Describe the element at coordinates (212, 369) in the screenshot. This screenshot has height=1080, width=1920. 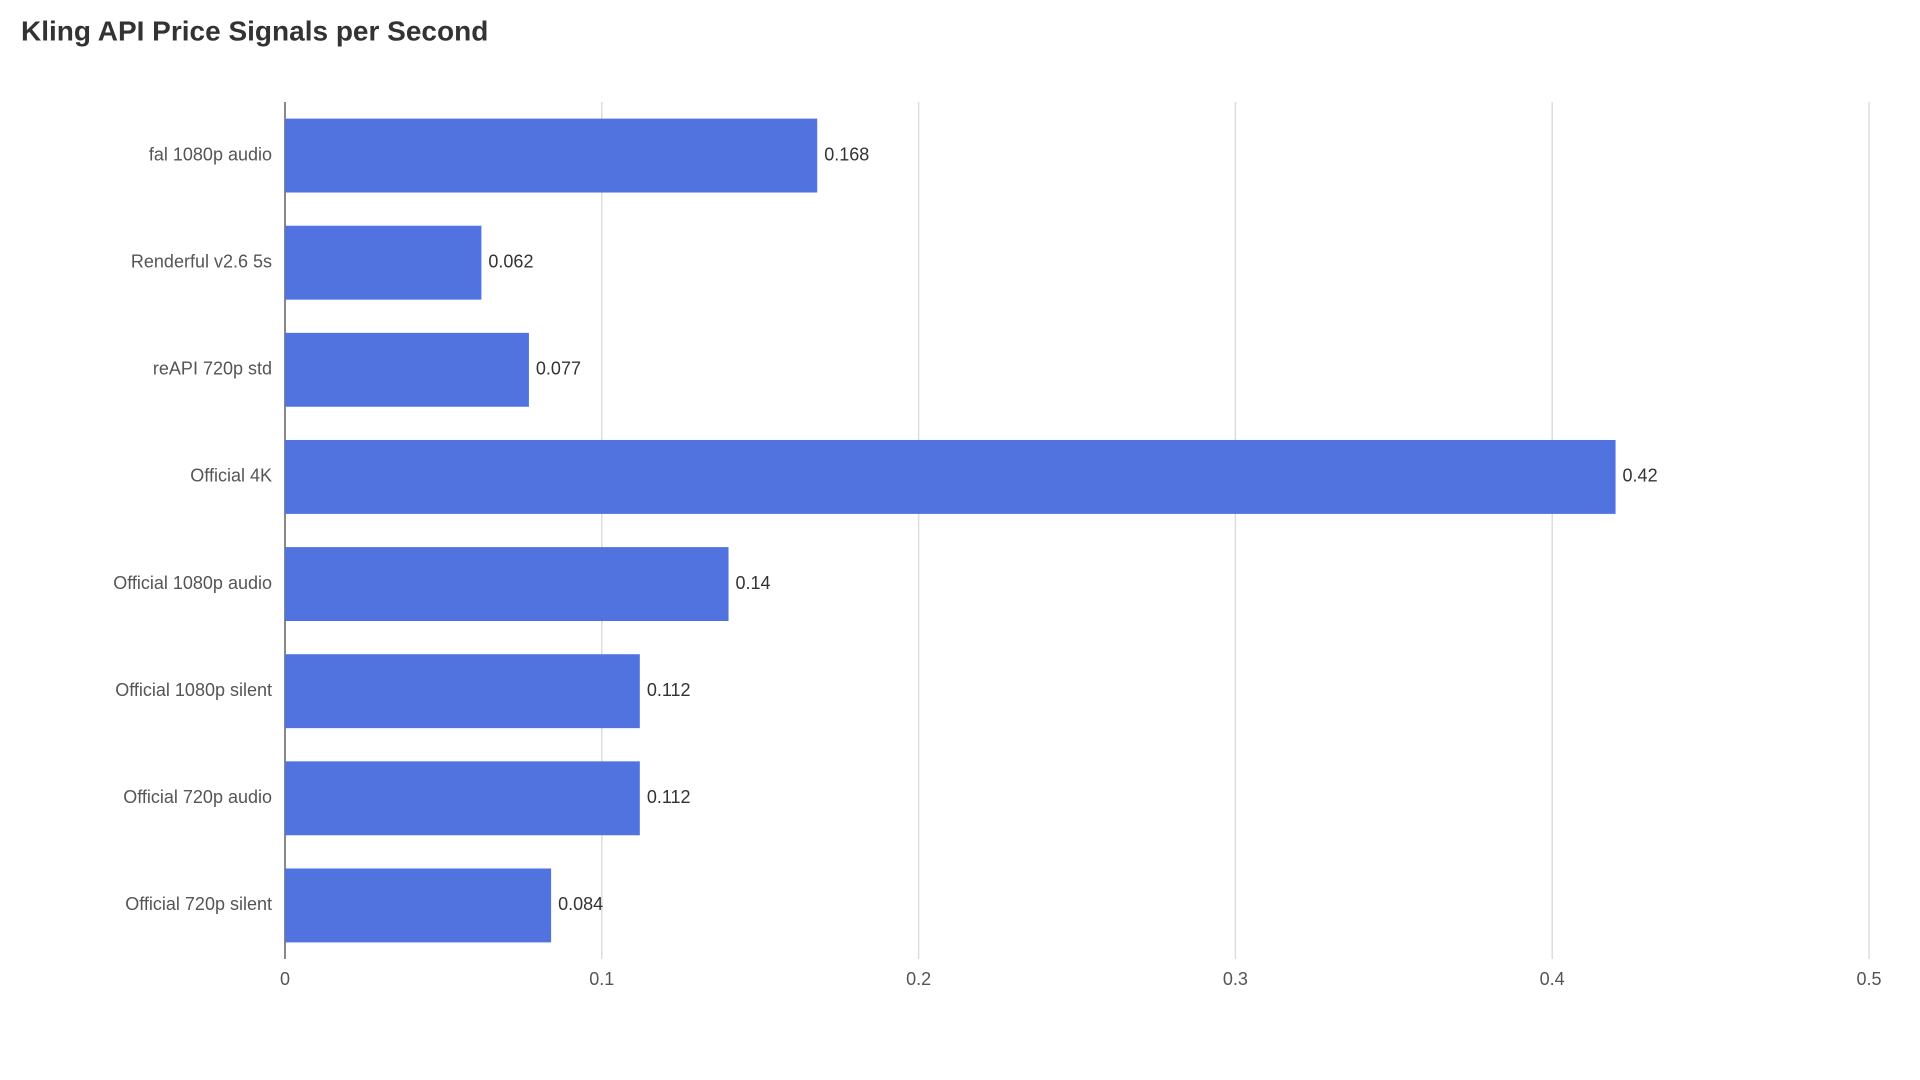
I see `y-tick-label: reAPI 720p std` at that location.